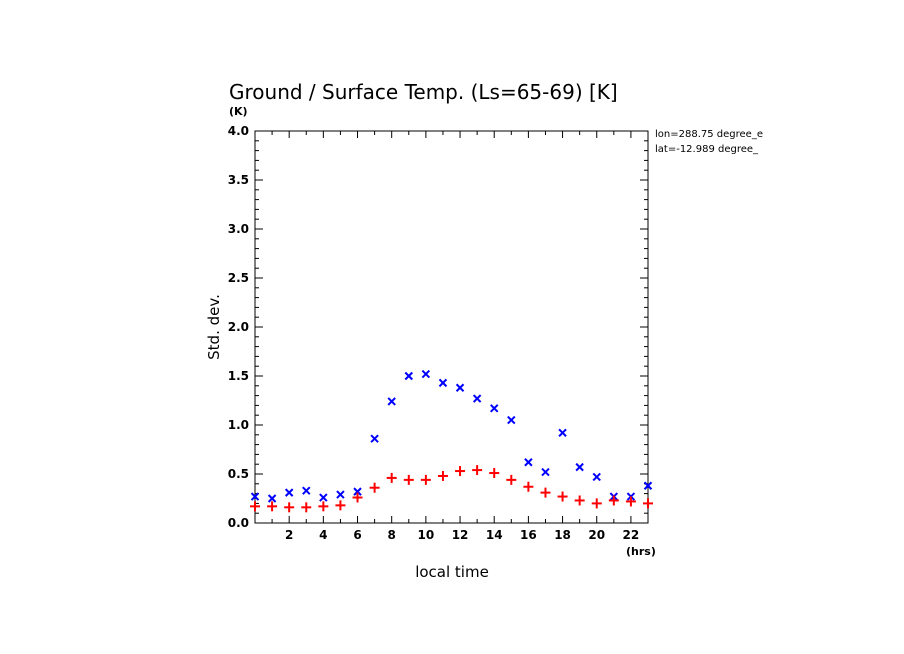 The width and height of the screenshot is (904, 654). I want to click on x-tick-label: 6, so click(357, 535).